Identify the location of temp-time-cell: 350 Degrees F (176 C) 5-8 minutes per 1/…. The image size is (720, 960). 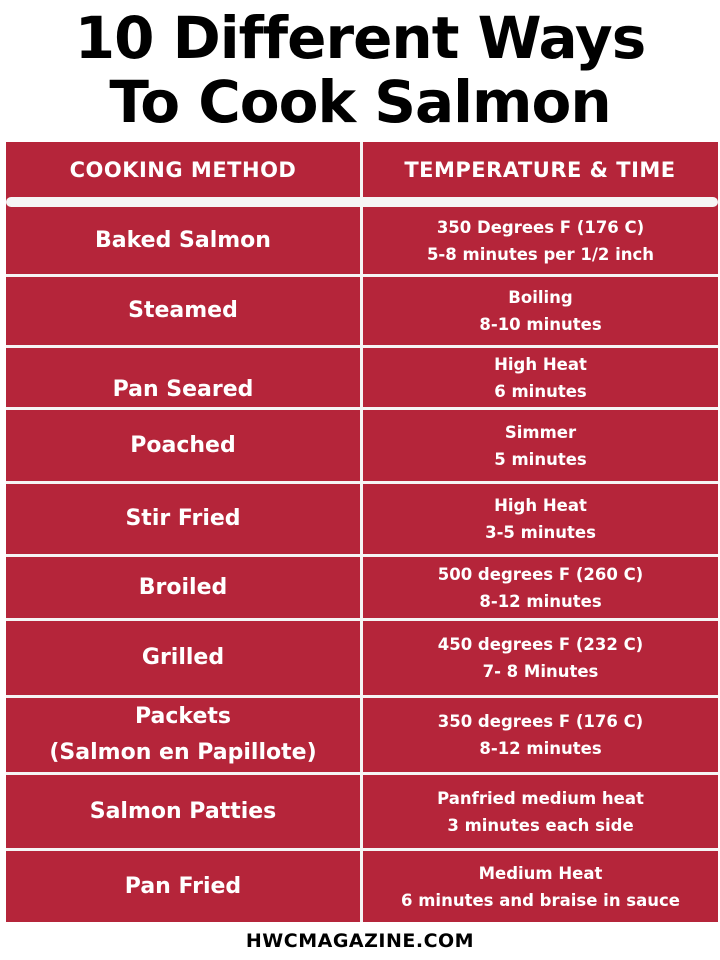
(540, 240).